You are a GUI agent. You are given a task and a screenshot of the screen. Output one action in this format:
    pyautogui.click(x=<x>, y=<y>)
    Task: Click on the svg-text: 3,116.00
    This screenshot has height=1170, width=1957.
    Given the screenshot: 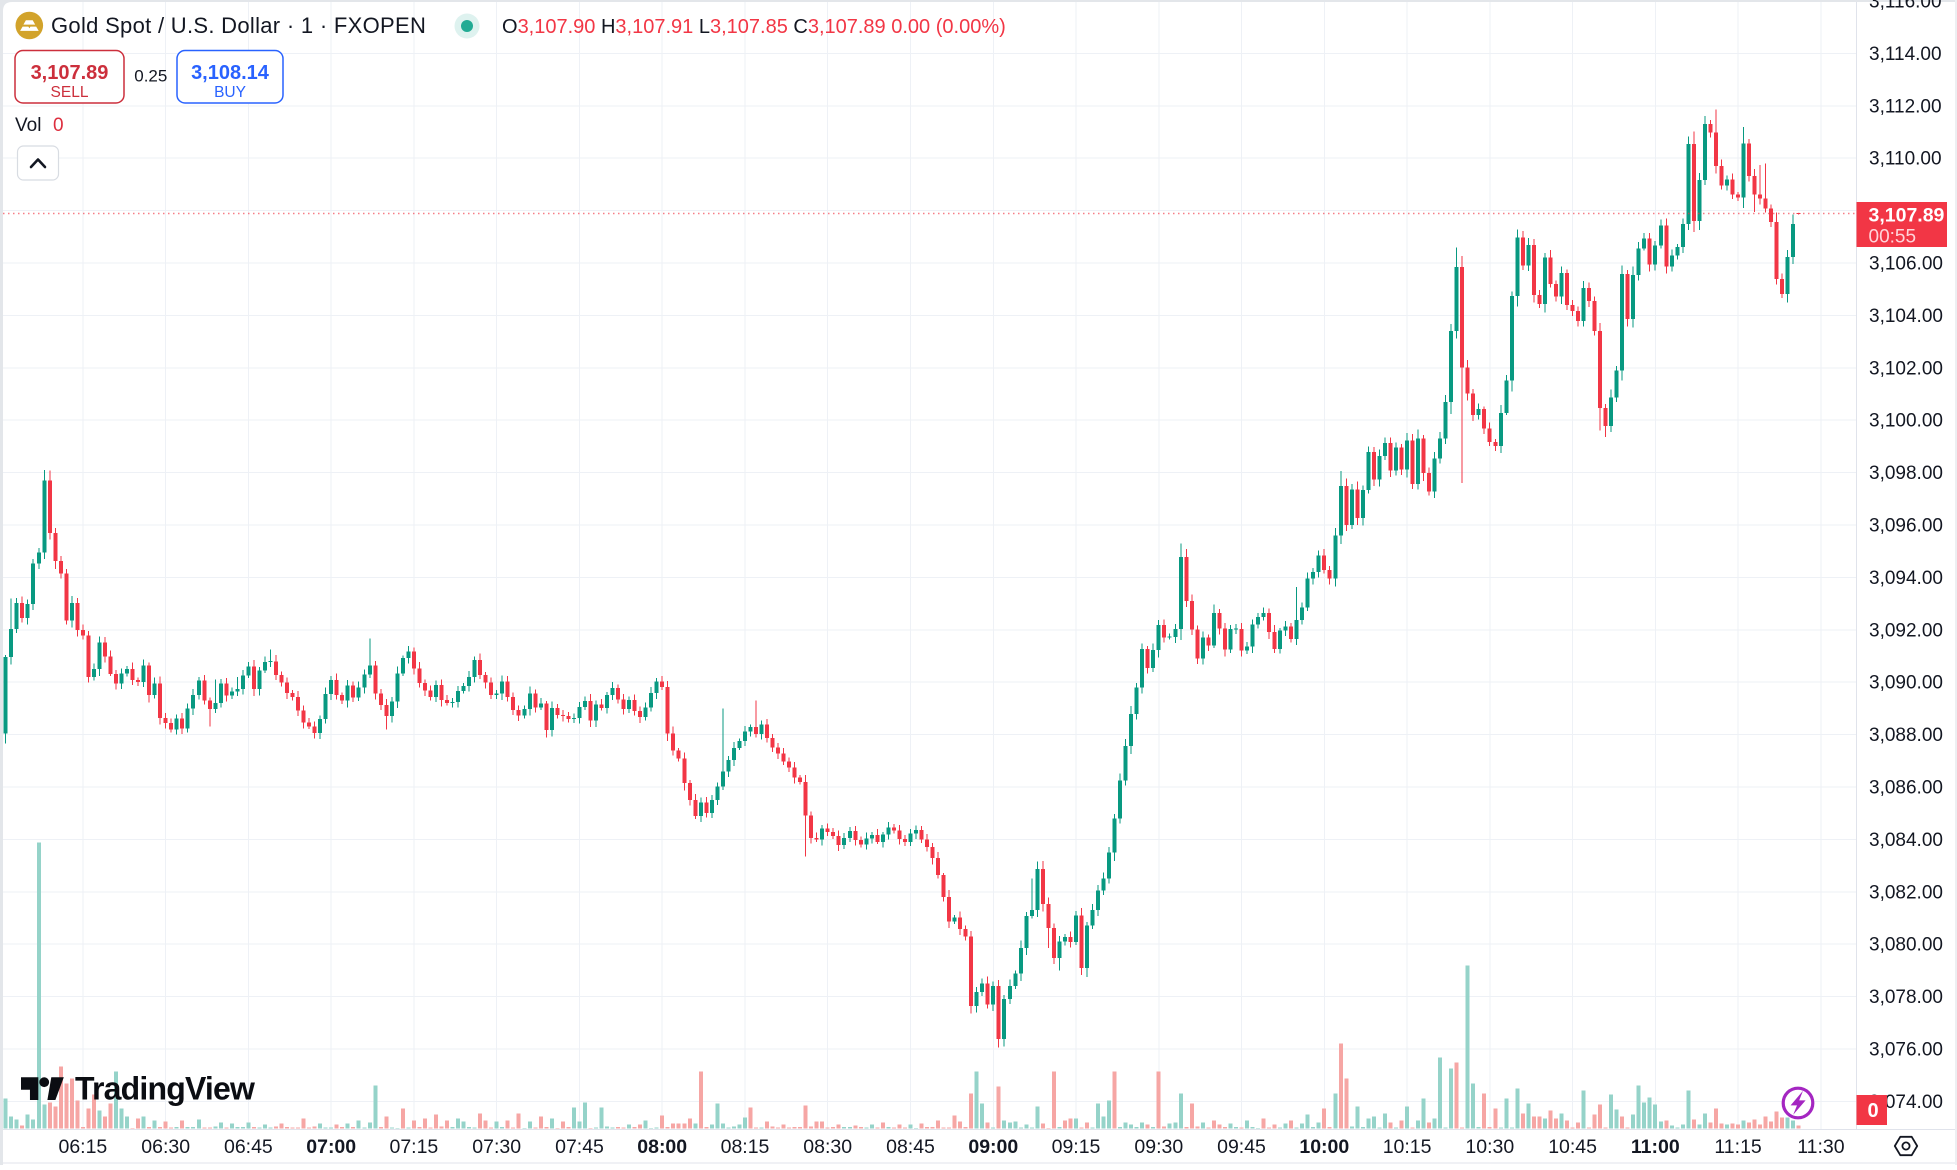 What is the action you would take?
    pyautogui.click(x=1905, y=6)
    